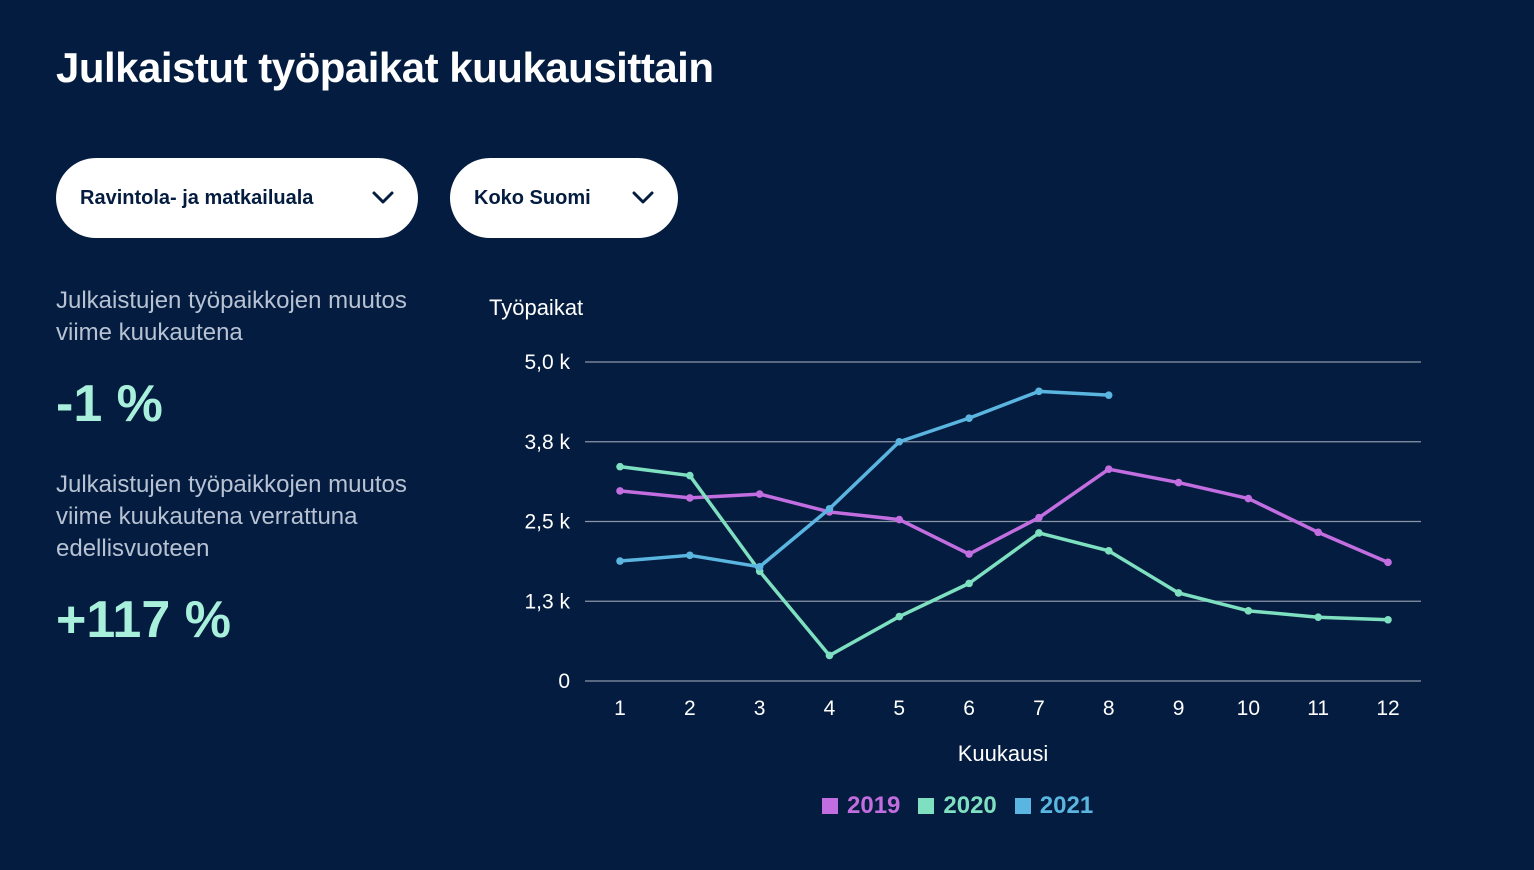 This screenshot has height=870, width=1534. What do you see at coordinates (1248, 708) in the screenshot?
I see `x-tick-label: 10` at bounding box center [1248, 708].